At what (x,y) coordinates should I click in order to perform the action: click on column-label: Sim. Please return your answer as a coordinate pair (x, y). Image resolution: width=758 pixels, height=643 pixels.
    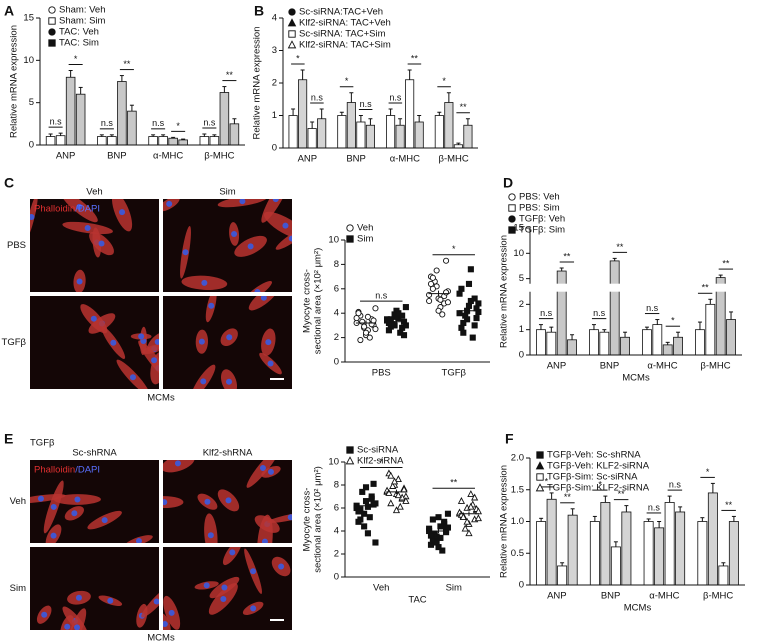
    Looking at the image, I should click on (227, 192).